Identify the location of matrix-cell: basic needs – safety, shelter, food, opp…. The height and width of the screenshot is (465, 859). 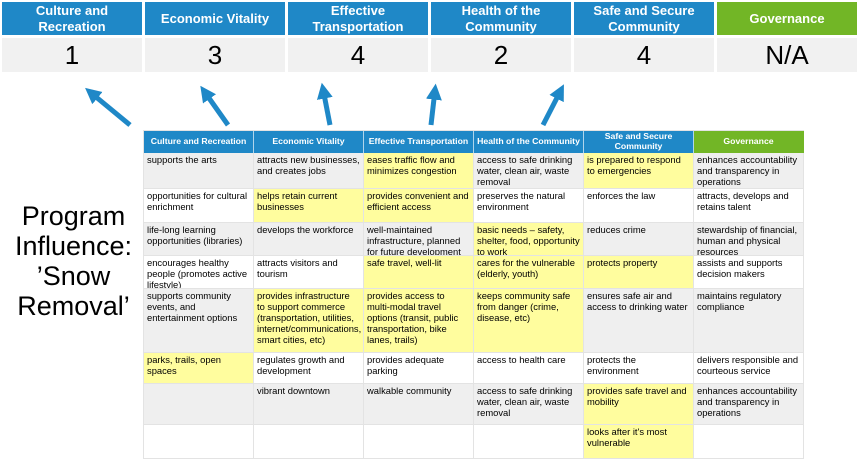
(529, 239).